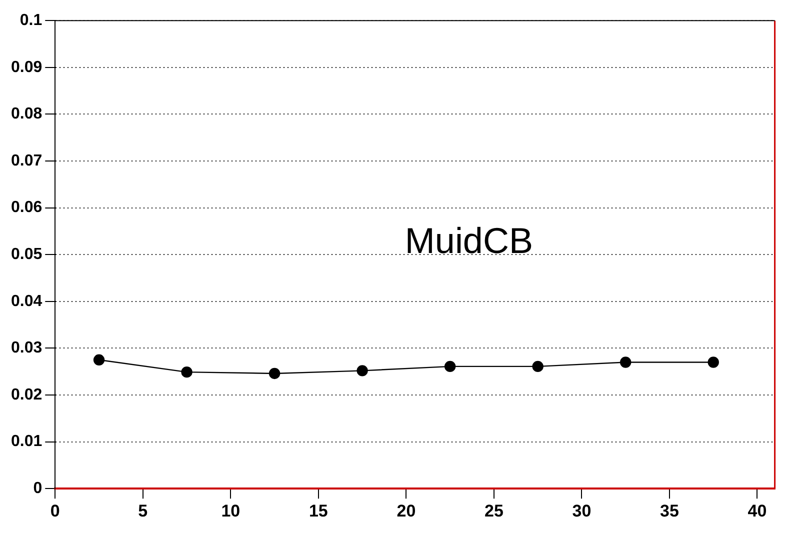 This screenshot has width=789, height=533. Describe the element at coordinates (26, 67) in the screenshot. I see `y-tick-label: 0.09` at that location.